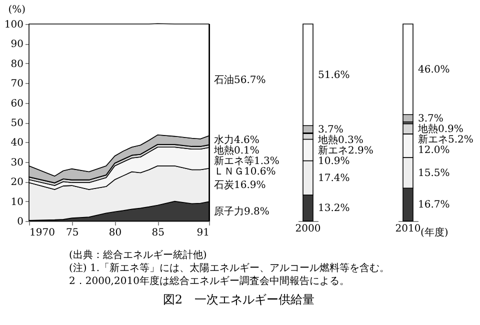 This screenshot has width=480, height=325. I want to click on annotation: 新エネ2.9%, so click(346, 150).